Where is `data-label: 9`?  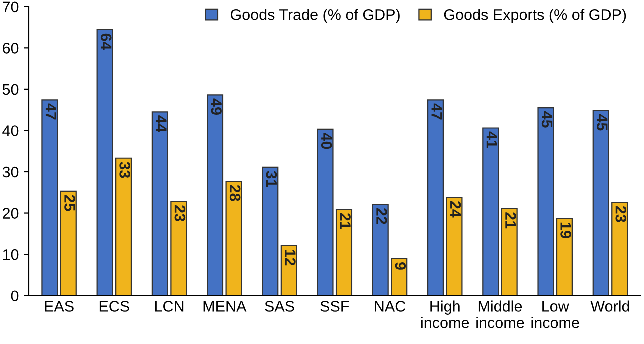 data-label: 9 is located at coordinates (400, 266).